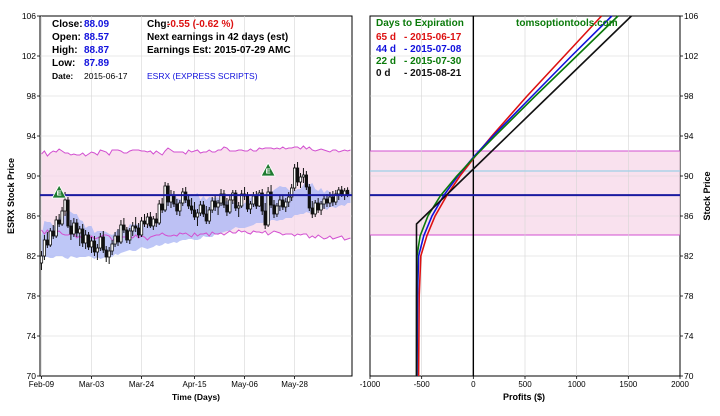 This screenshot has height=416, width=720. What do you see at coordinates (294, 384) in the screenshot?
I see `left-x-tick-label: May-28` at bounding box center [294, 384].